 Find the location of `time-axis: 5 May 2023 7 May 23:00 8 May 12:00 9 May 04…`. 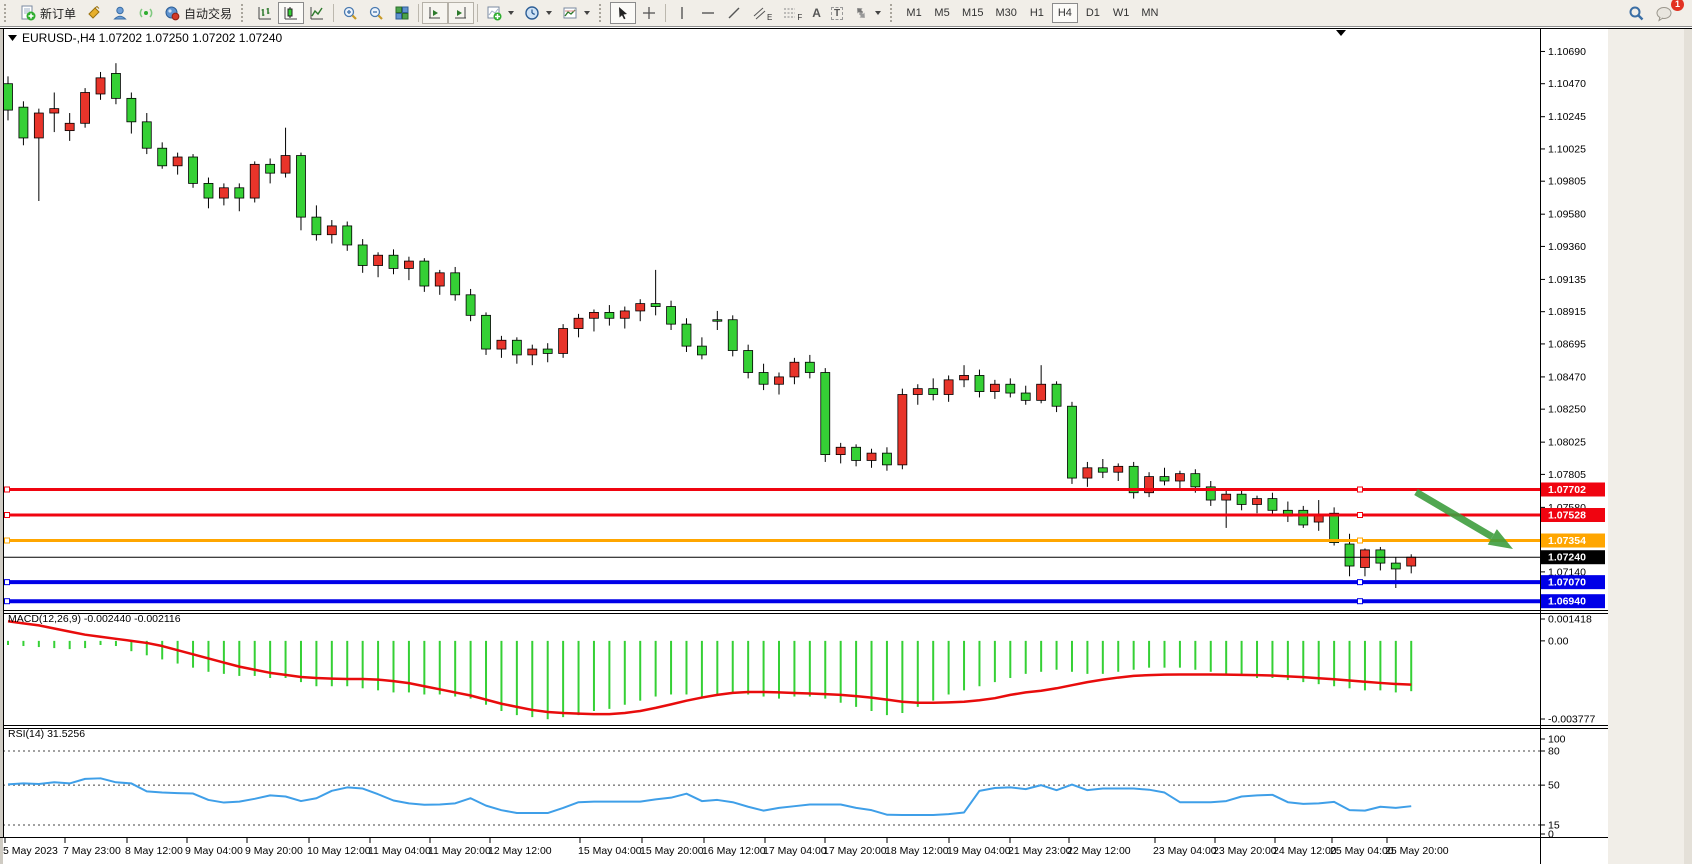

time-axis: 5 May 2023 7 May 23:00 8 May 12:00 9 May 04… is located at coordinates (726, 847).